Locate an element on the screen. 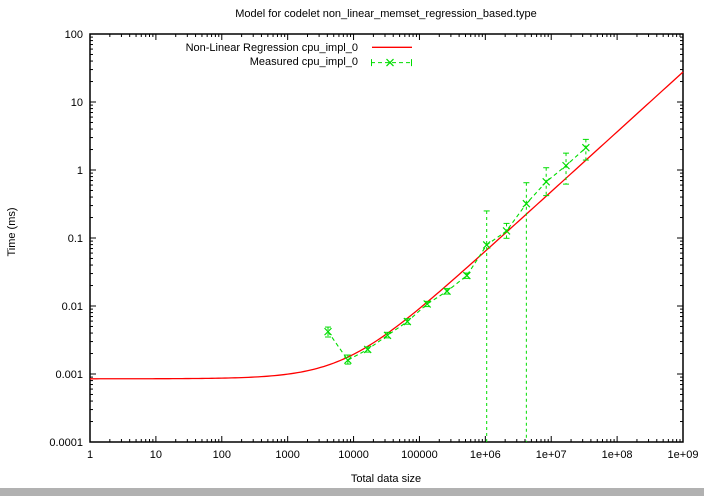 The image size is (704, 496). x-axis-label: Total data size is located at coordinates (386, 479).